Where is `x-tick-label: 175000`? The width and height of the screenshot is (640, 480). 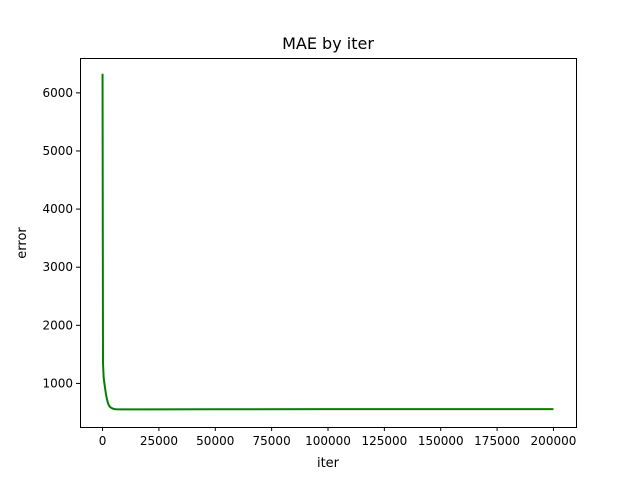
x-tick-label: 175000 is located at coordinates (497, 441).